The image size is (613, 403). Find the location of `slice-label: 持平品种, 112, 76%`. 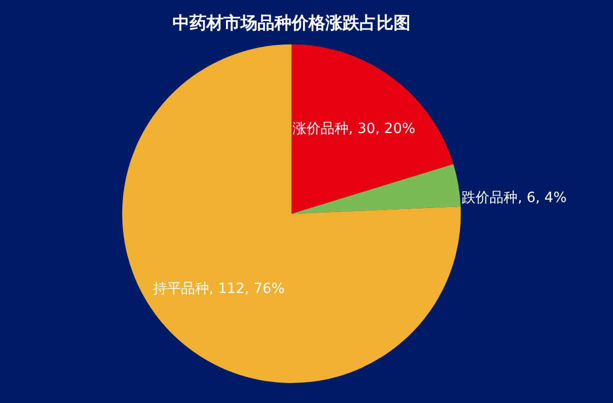

slice-label: 持平品种, 112, 76% is located at coordinates (219, 289).